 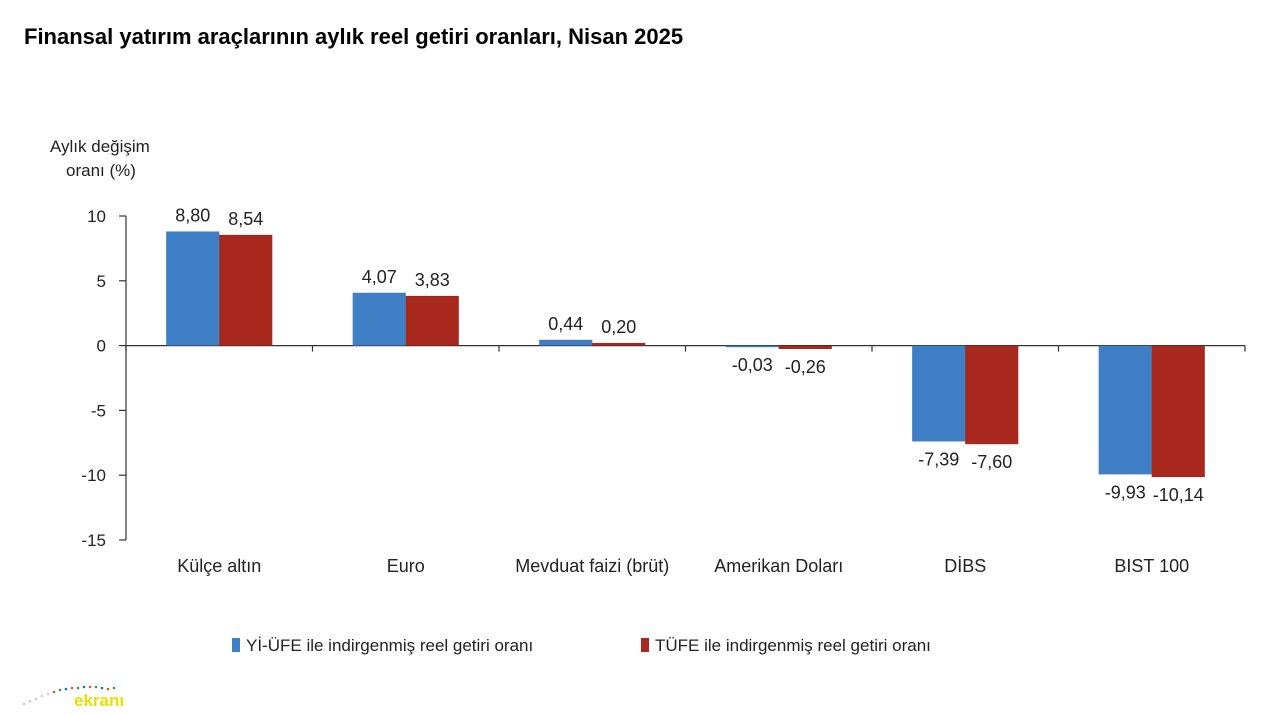 What do you see at coordinates (192, 216) in the screenshot?
I see `data-label: 8,80` at bounding box center [192, 216].